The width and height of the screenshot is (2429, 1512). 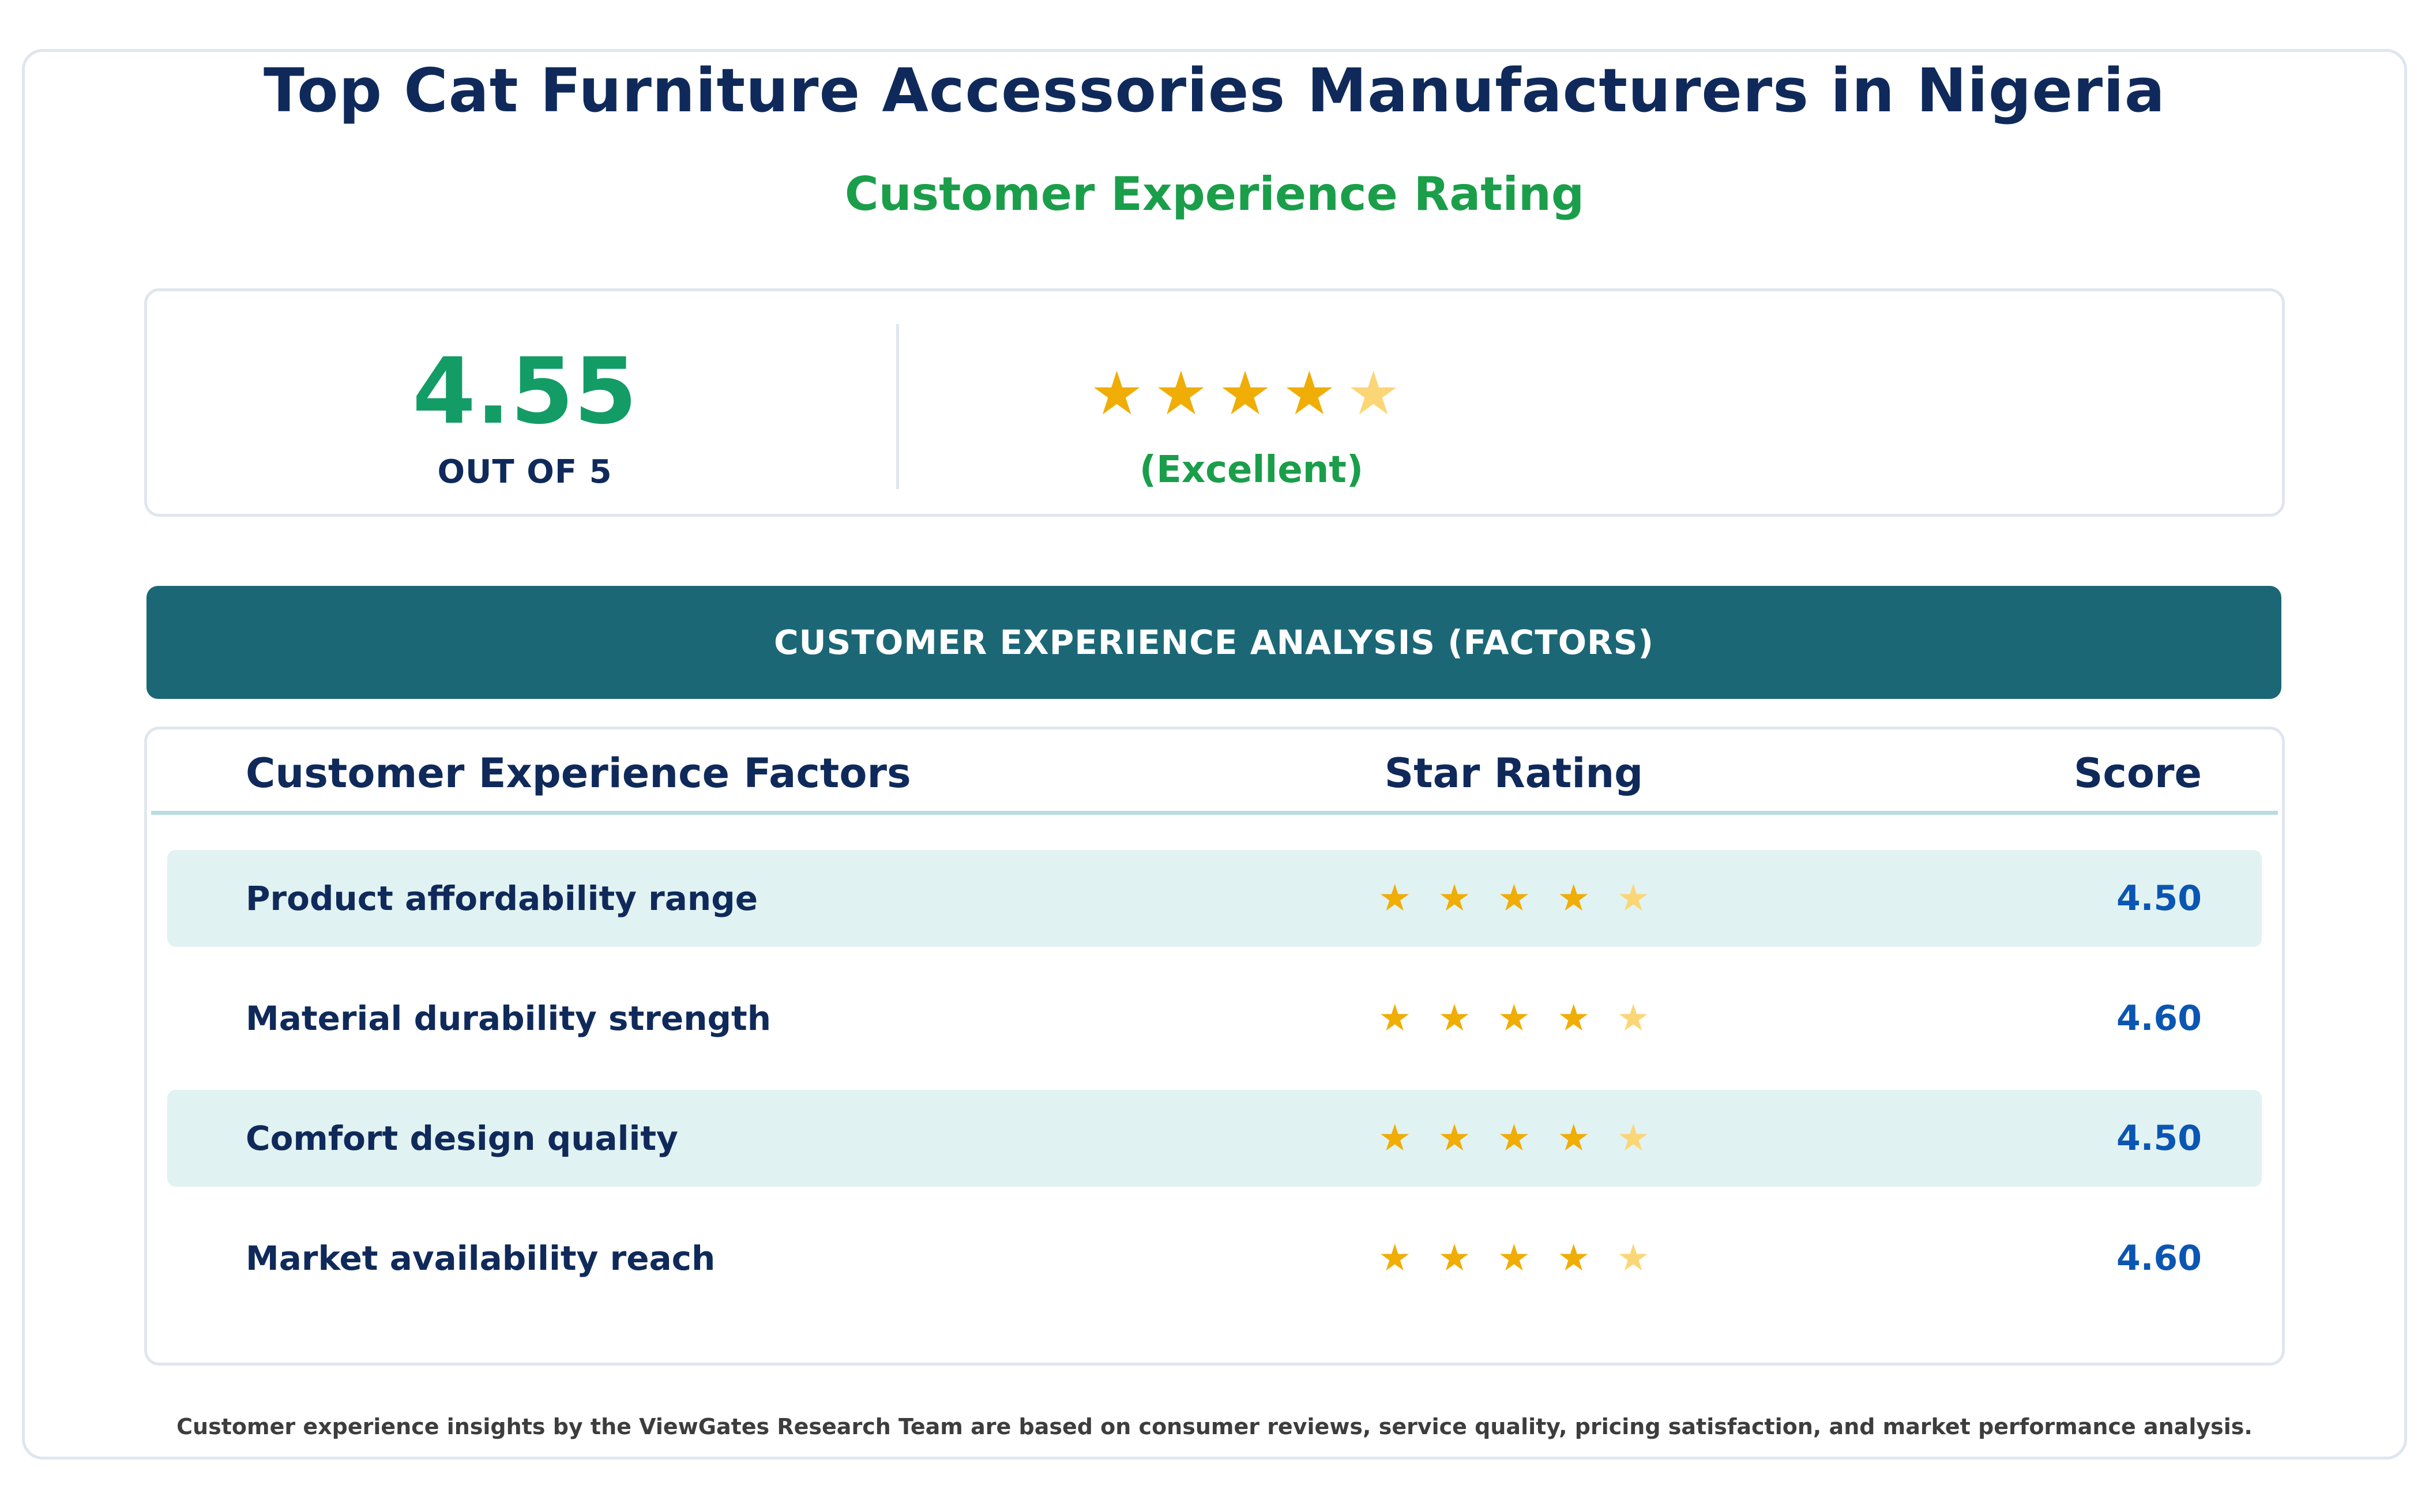 I want to click on overall-score: 4.55, so click(x=524, y=392).